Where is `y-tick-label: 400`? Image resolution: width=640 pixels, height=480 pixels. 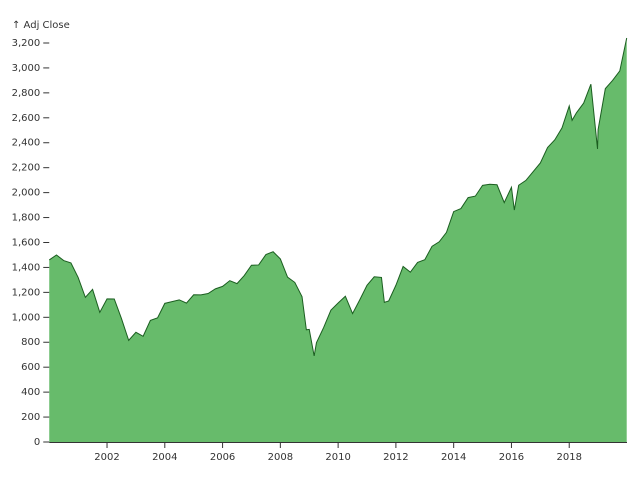
y-tick-label: 400 is located at coordinates (30, 392).